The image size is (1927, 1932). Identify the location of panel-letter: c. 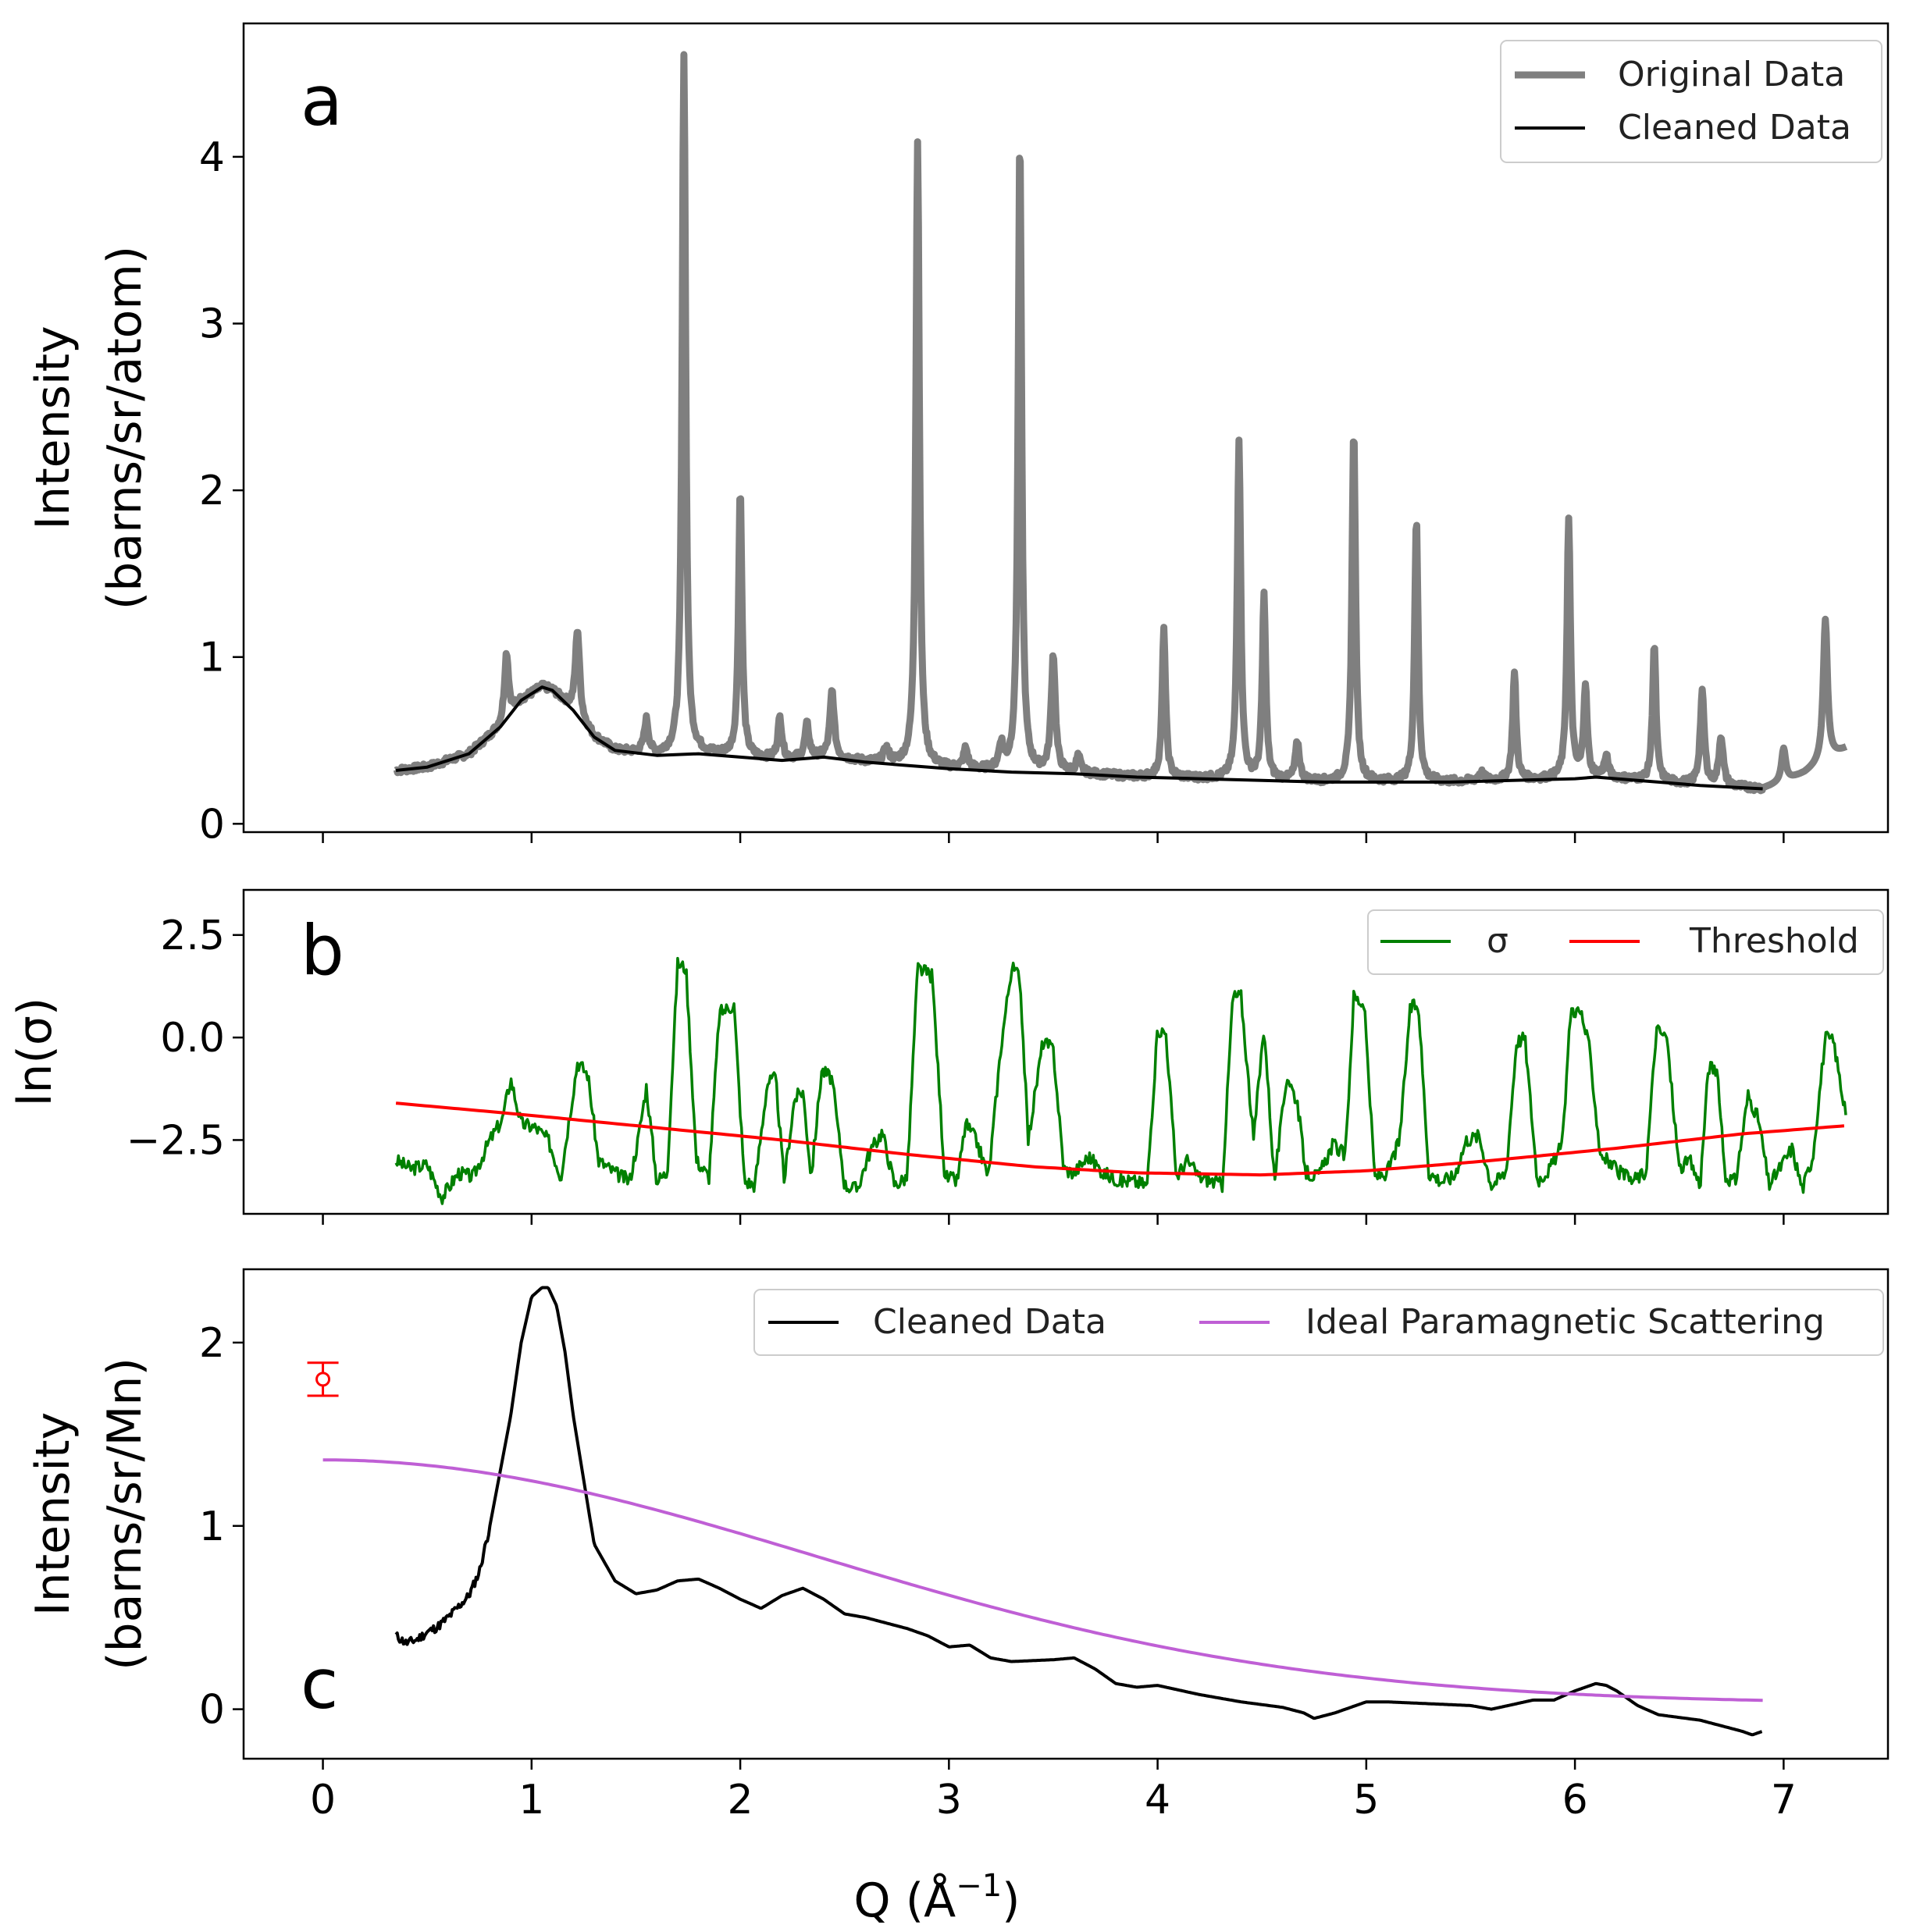
(319, 1684).